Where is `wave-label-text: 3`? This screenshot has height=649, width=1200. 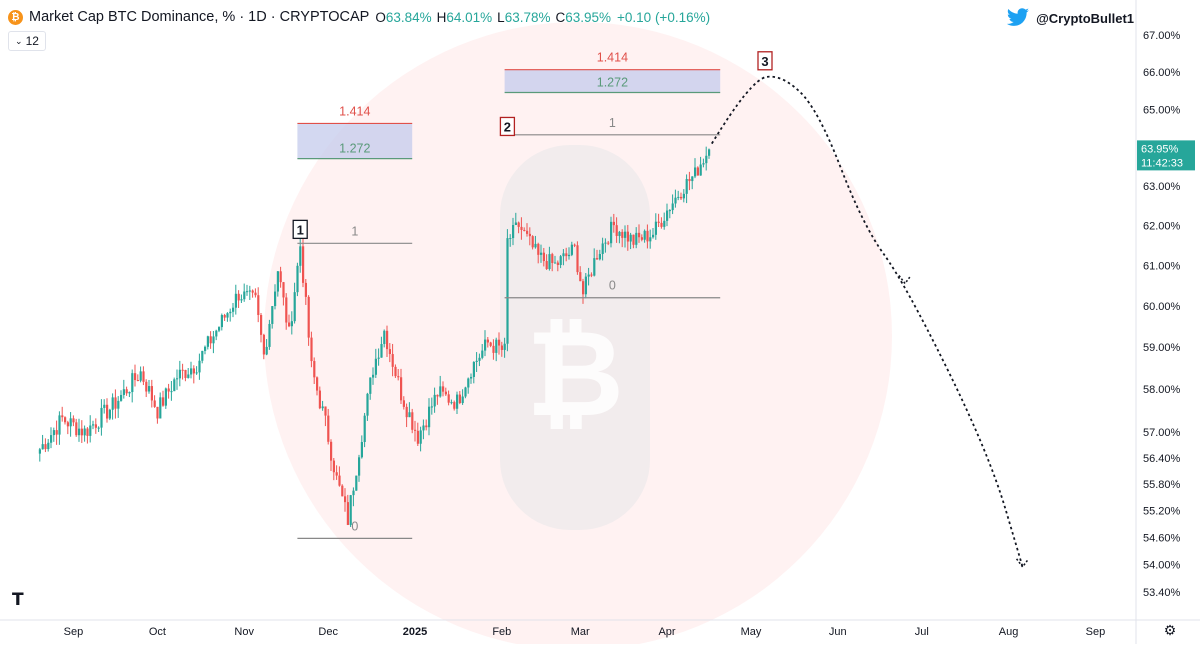 wave-label-text: 3 is located at coordinates (764, 61).